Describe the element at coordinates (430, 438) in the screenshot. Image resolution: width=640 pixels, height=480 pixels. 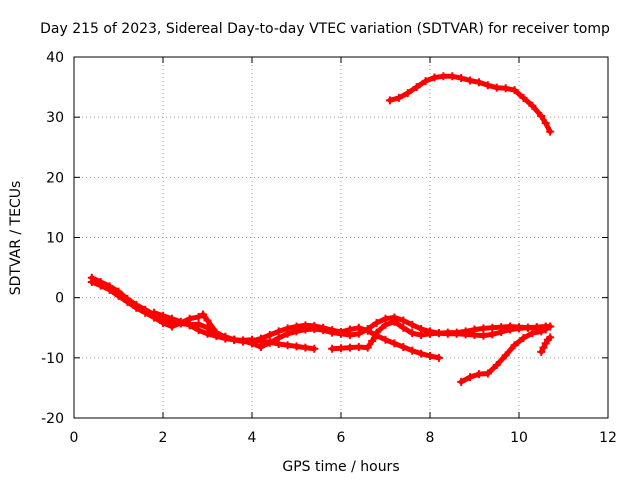
I see `x-tick-label: 8` at that location.